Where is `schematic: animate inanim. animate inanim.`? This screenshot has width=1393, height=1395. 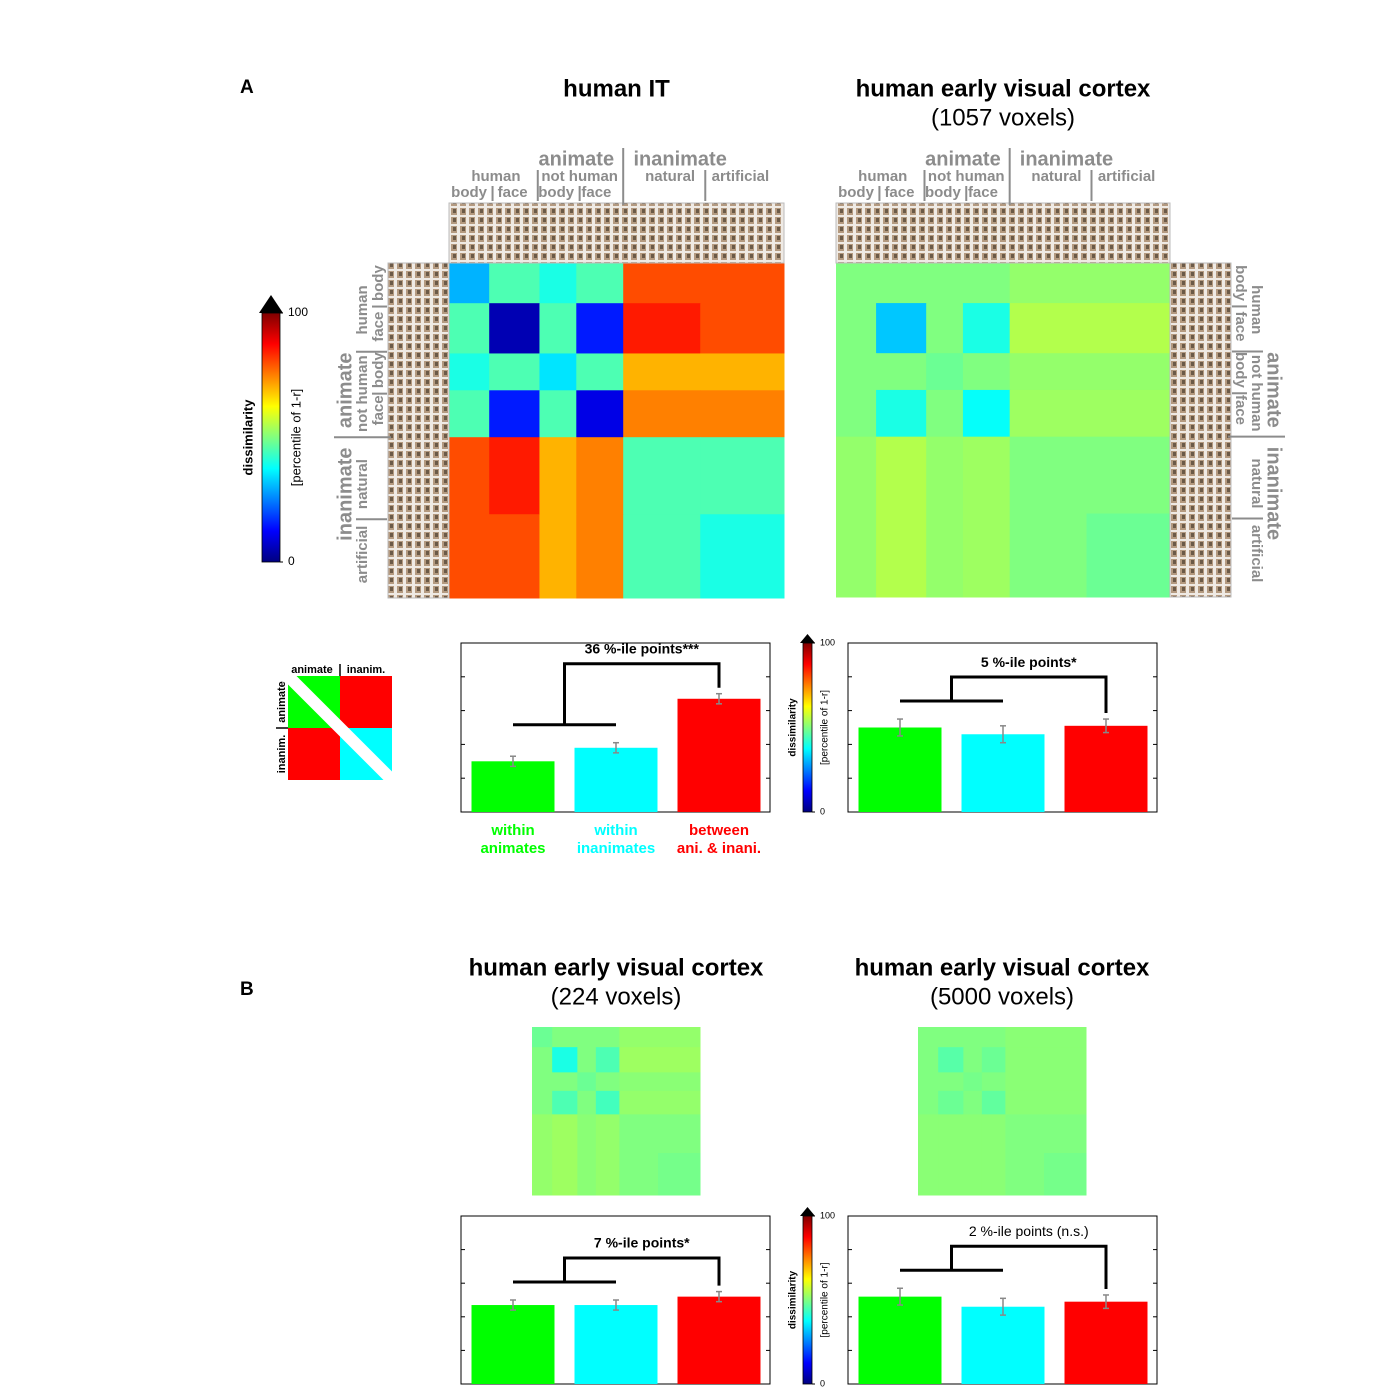 schematic: animate inanim. animate inanim. is located at coordinates (336, 724).